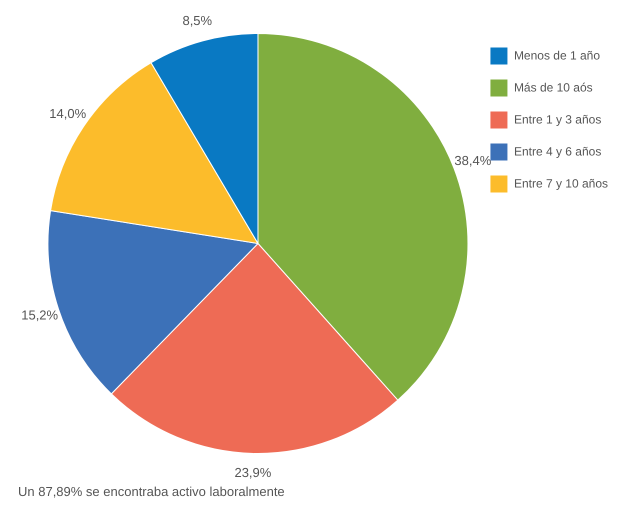  I want to click on legend-label: Entre 4 y 6 años, so click(558, 151).